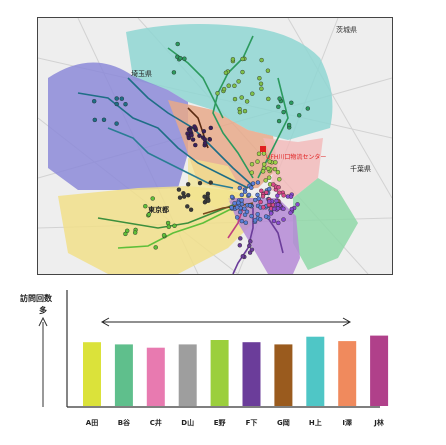 This screenshot has height=445, width=446. What do you see at coordinates (92, 423) in the screenshot?
I see `x-tick-label: A田` at bounding box center [92, 423].